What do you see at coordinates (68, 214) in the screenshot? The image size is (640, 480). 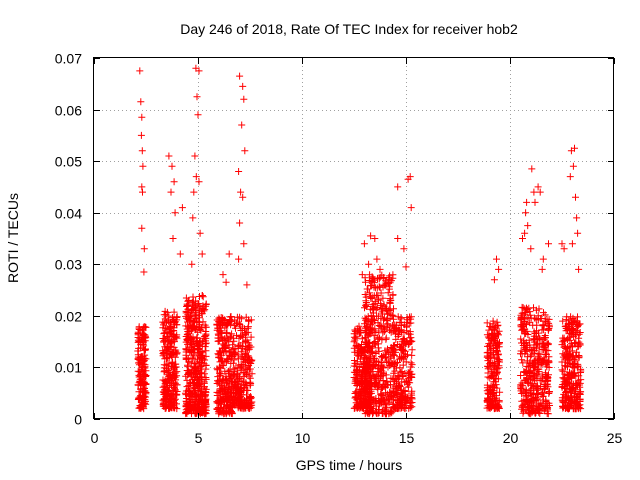 I see `y-tick-label: 0.04` at bounding box center [68, 214].